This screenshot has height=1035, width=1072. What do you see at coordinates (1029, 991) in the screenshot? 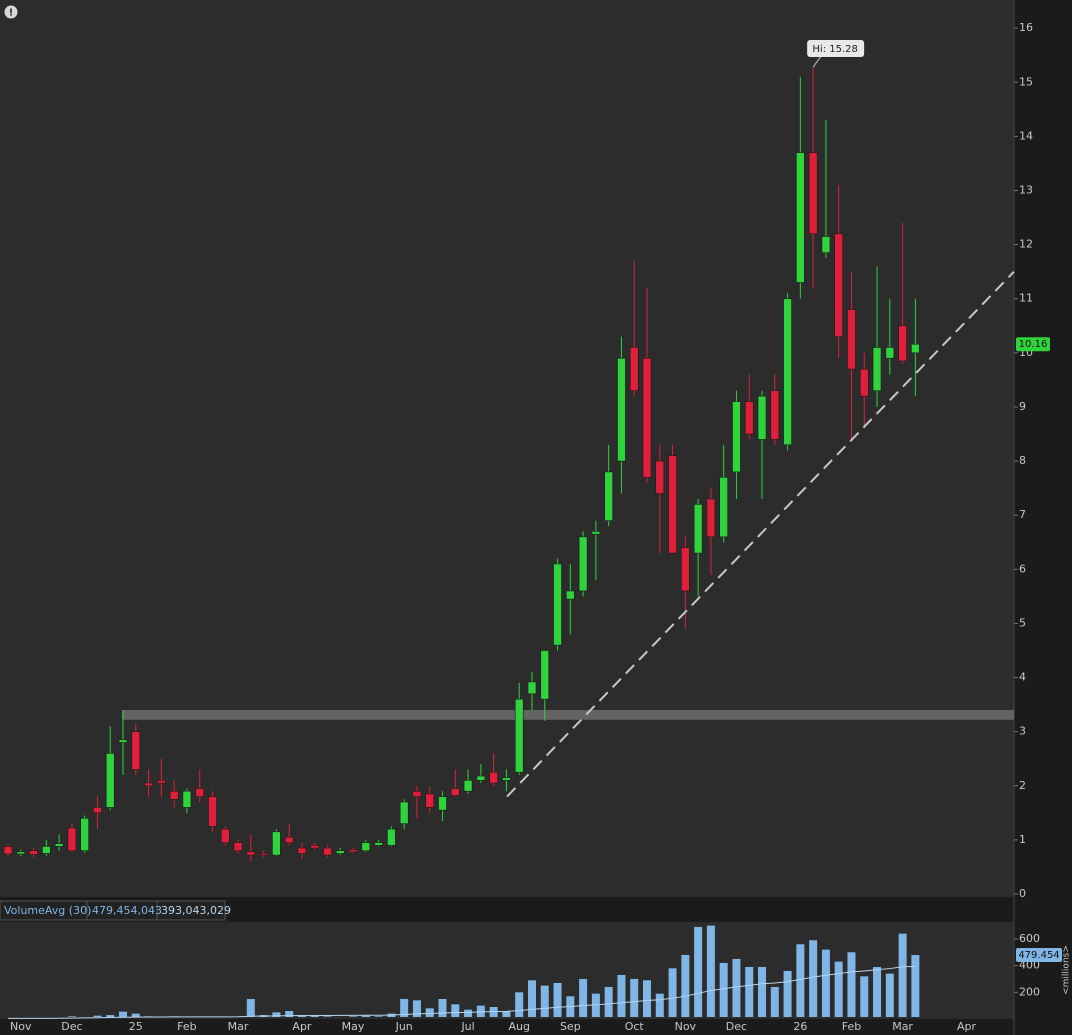
I see `volume-tick-label: 200` at bounding box center [1029, 991].